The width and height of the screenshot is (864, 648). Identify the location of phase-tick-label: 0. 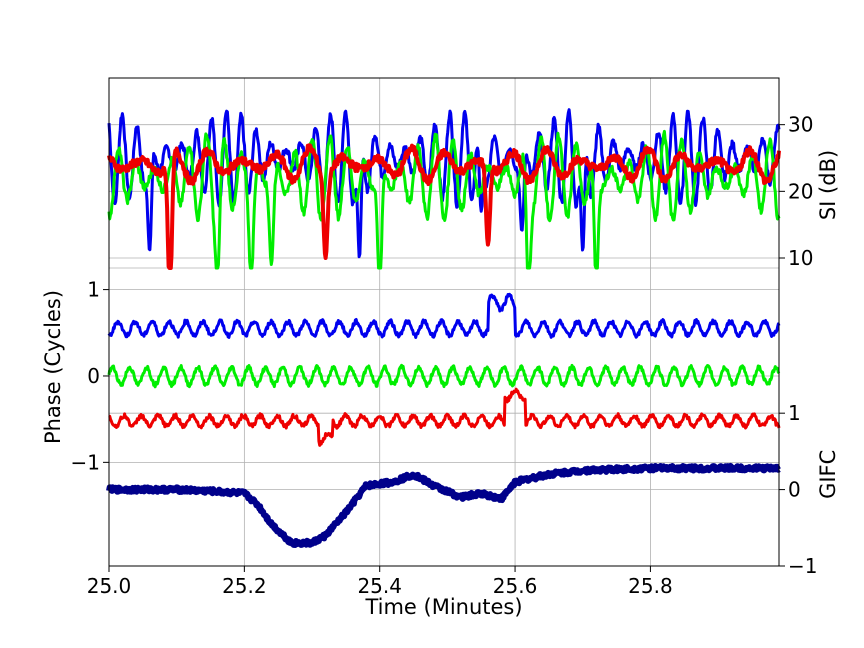
(93, 376).